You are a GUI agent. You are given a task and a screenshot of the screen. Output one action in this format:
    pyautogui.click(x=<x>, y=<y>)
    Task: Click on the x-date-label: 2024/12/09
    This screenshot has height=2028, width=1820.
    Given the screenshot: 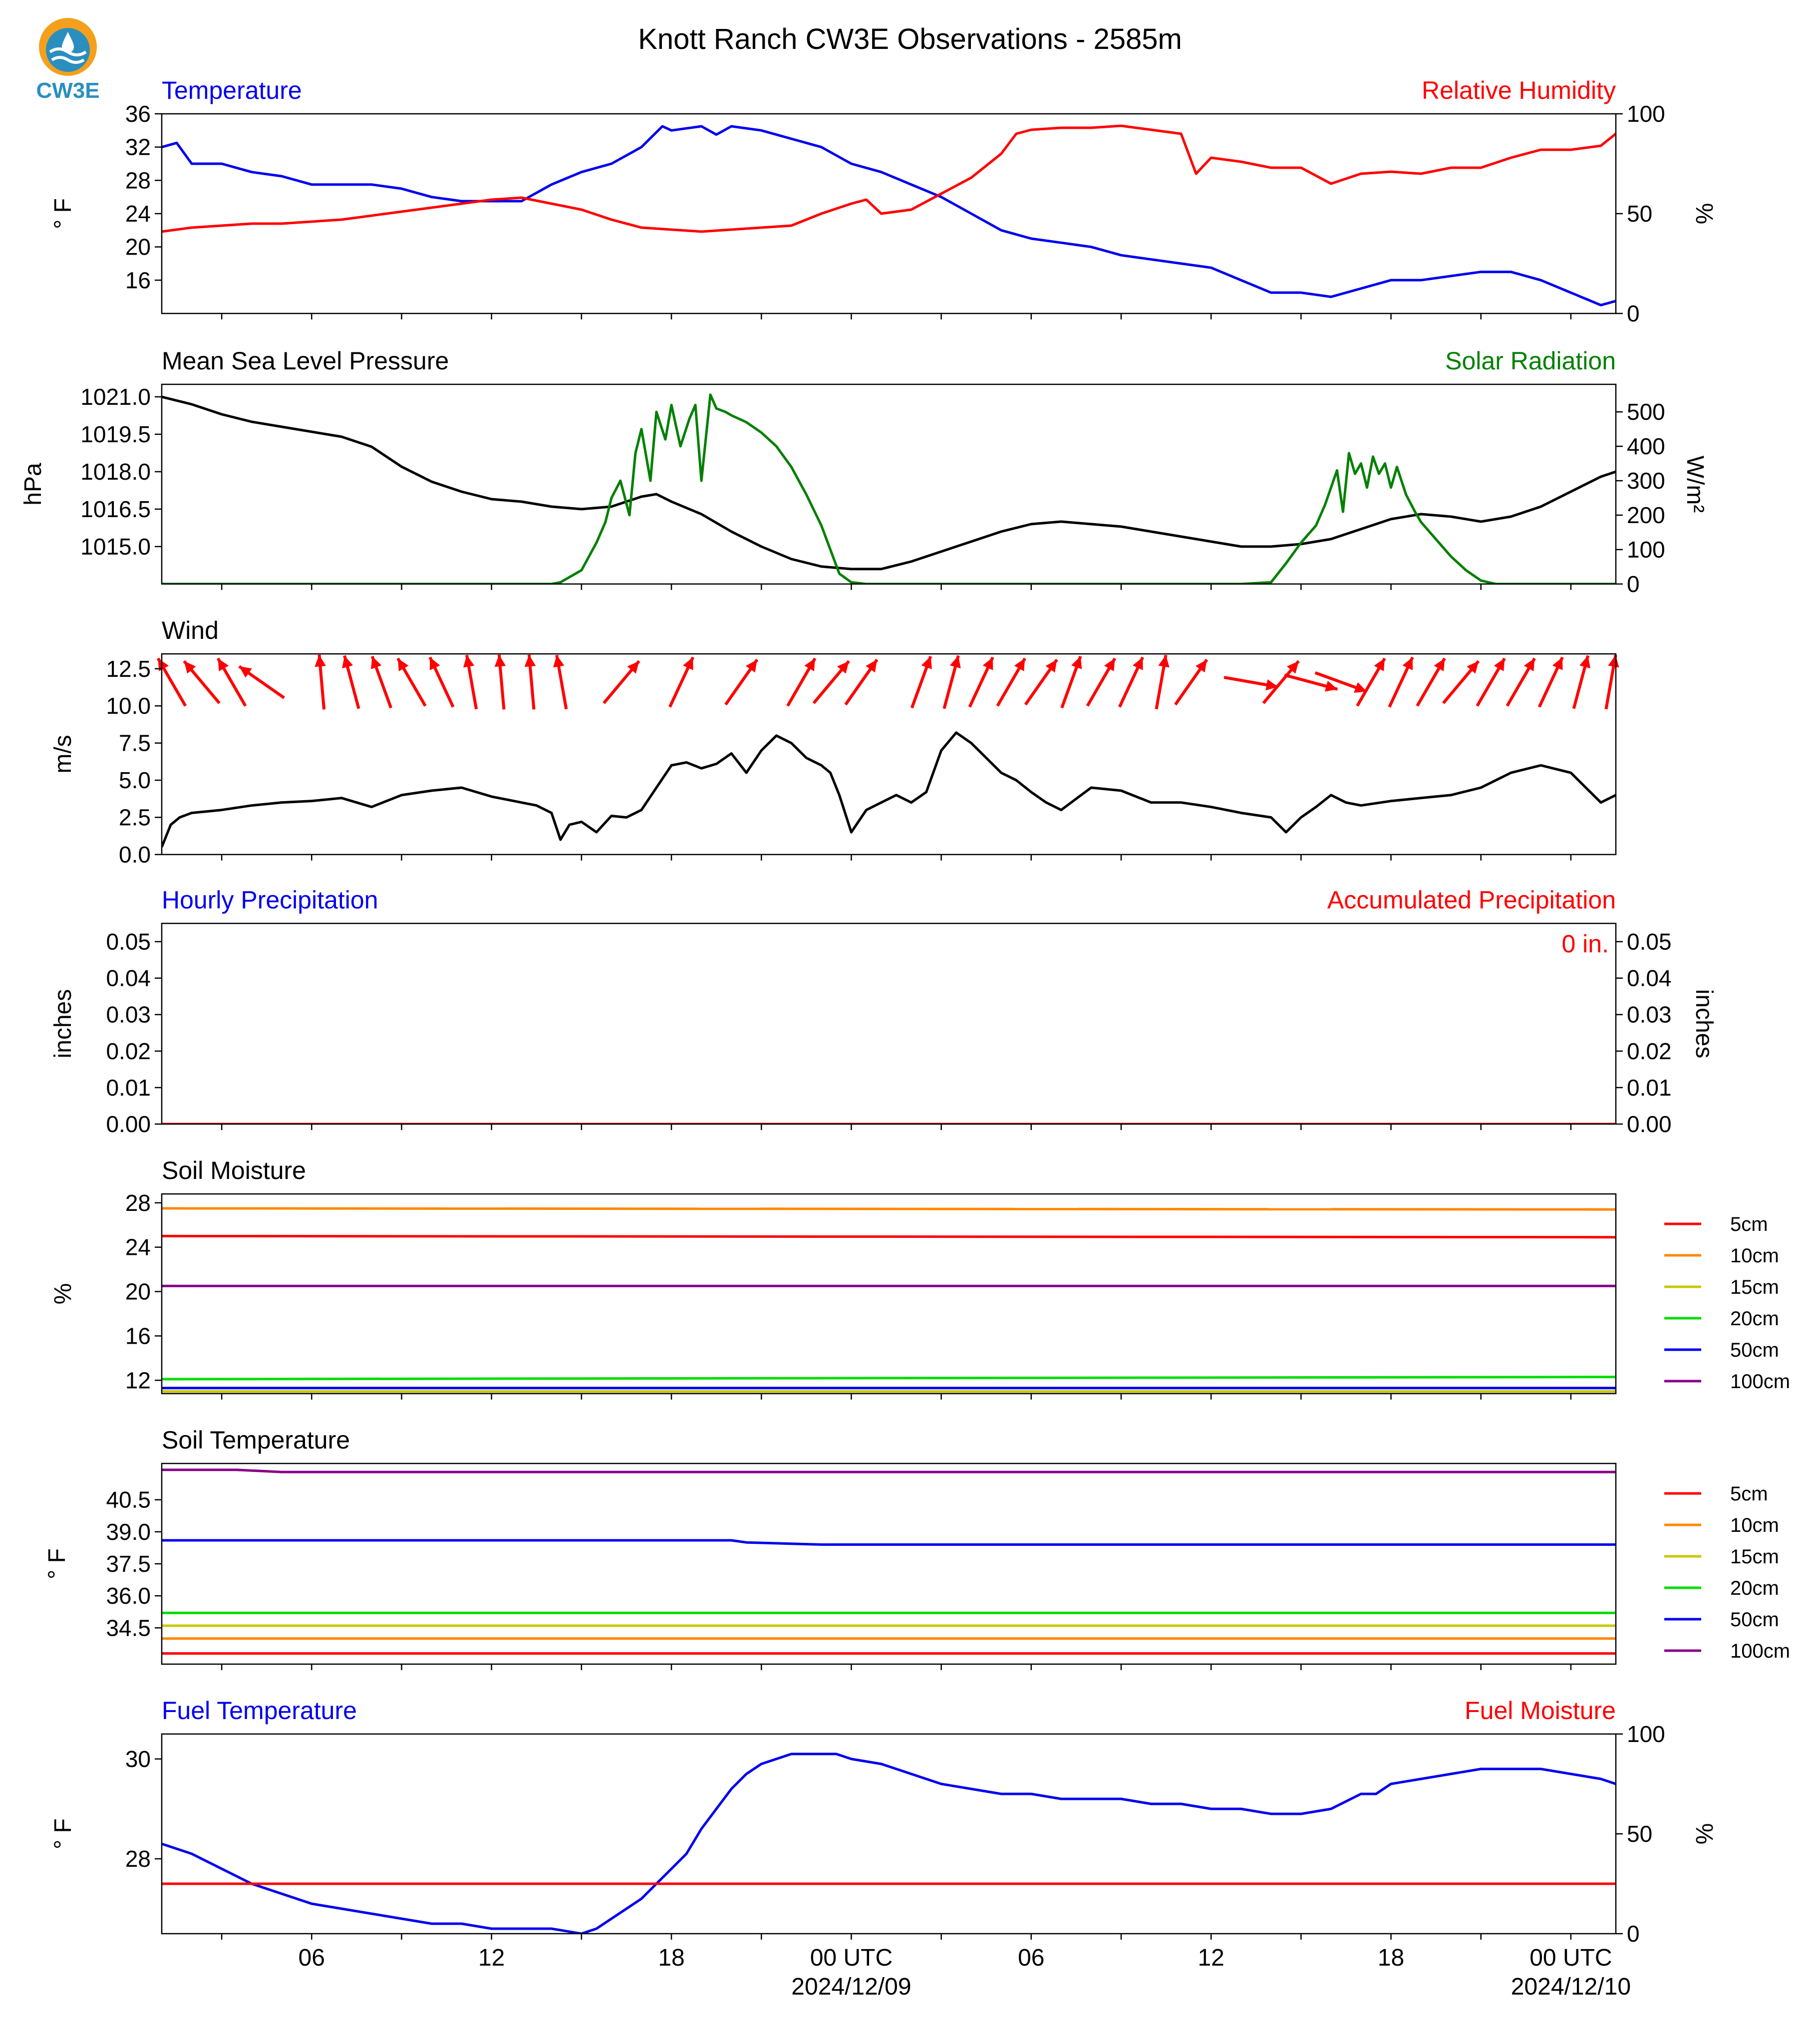 What is the action you would take?
    pyautogui.click(x=851, y=1987)
    